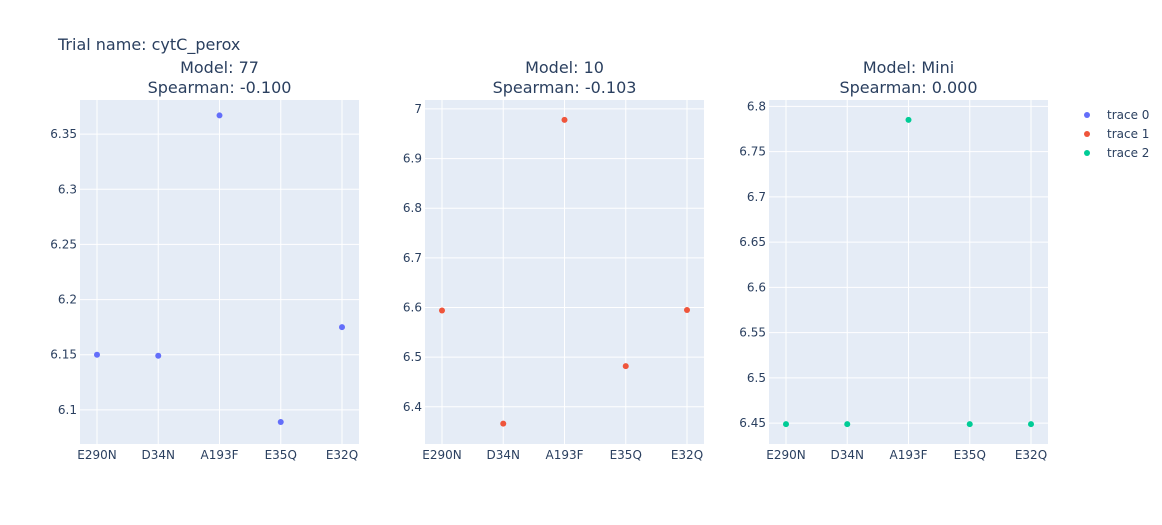  I want to click on legend-label: trace 1, so click(1128, 134).